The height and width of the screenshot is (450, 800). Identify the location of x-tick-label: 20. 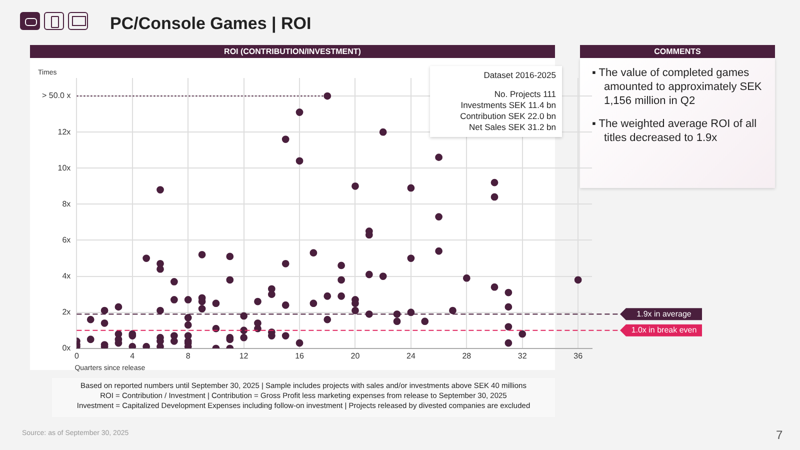
(355, 355).